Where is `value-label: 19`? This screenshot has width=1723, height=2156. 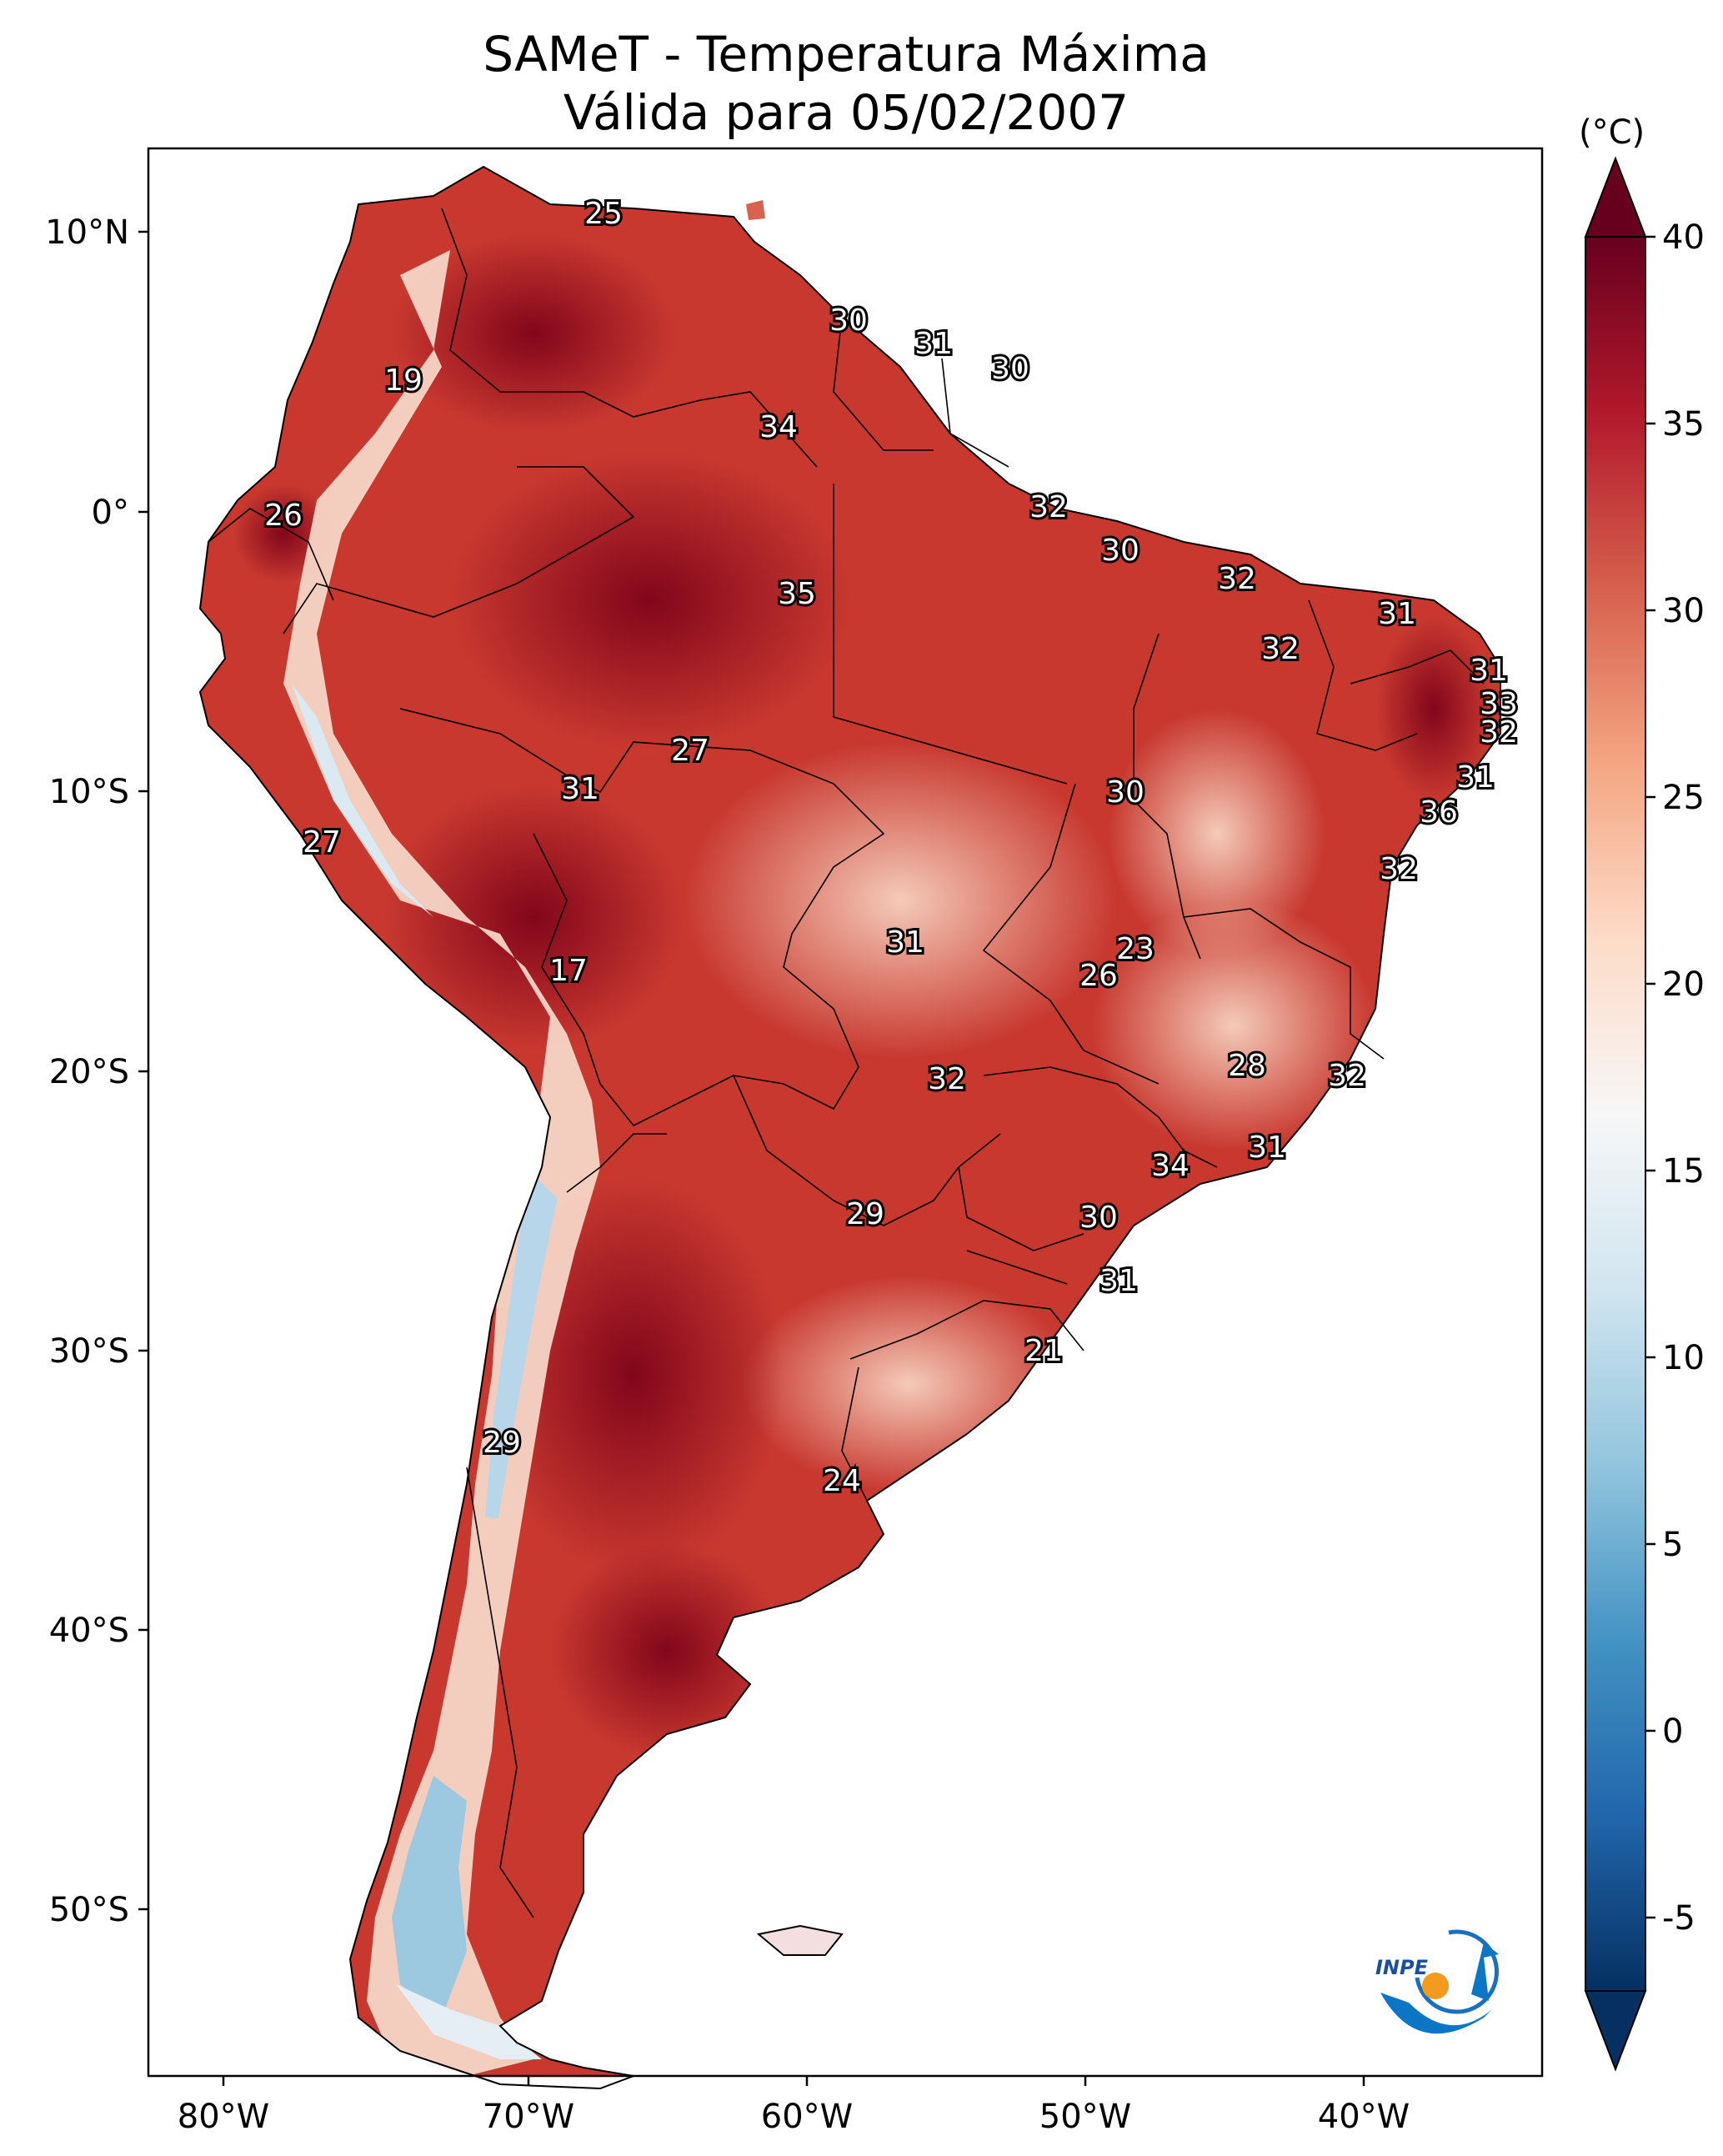 value-label: 19 is located at coordinates (403, 381).